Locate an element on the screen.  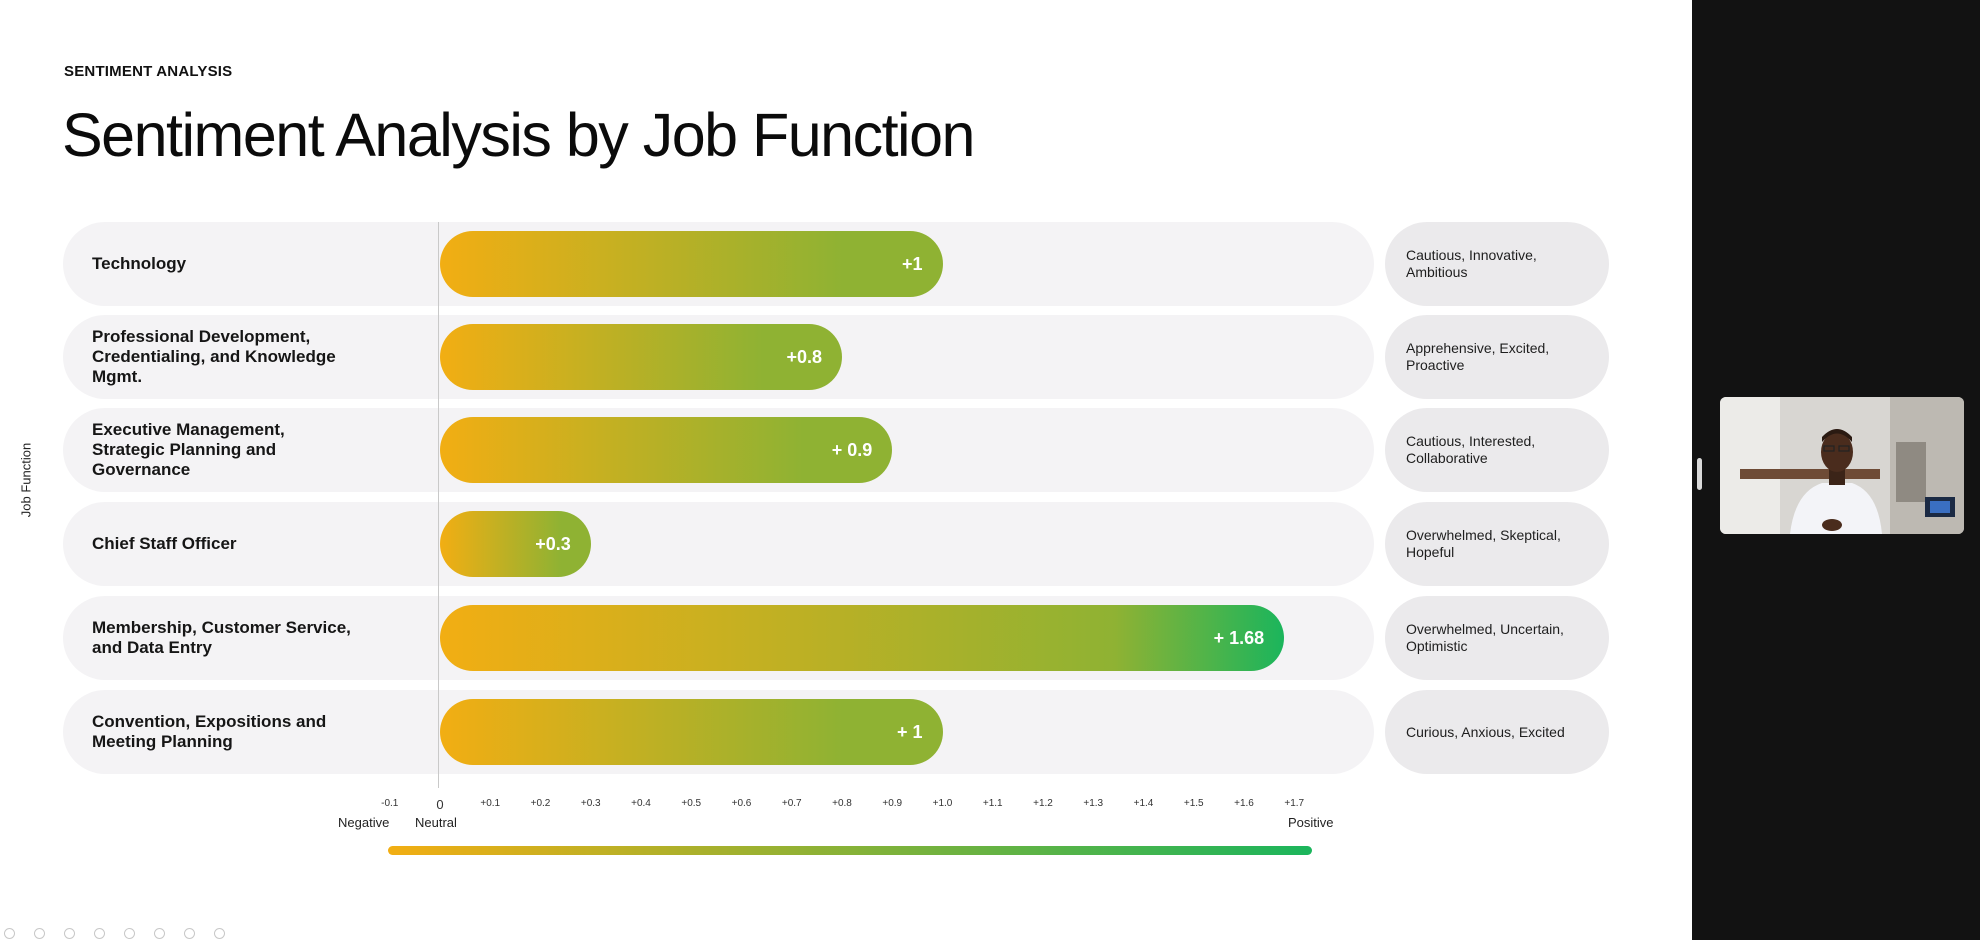
sentiment-bar: + 1.68 is located at coordinates (862, 638).